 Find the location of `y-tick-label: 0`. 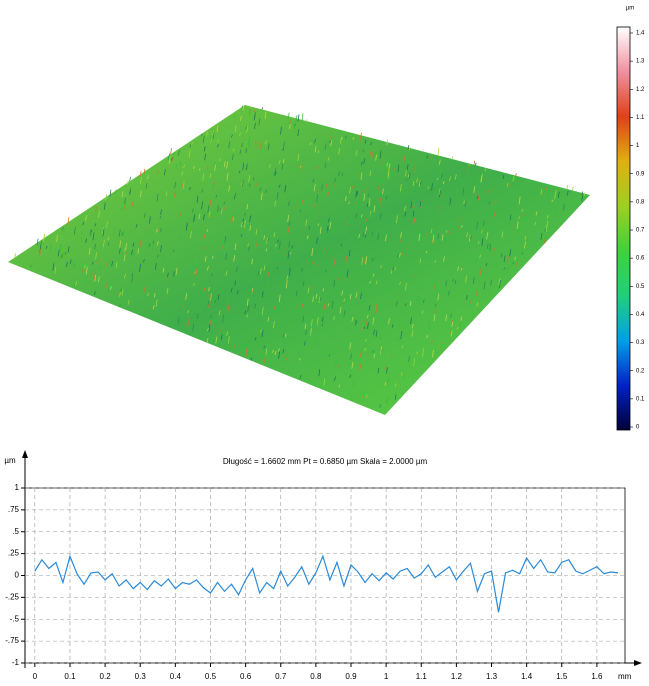

y-tick-label: 0 is located at coordinates (17, 575).